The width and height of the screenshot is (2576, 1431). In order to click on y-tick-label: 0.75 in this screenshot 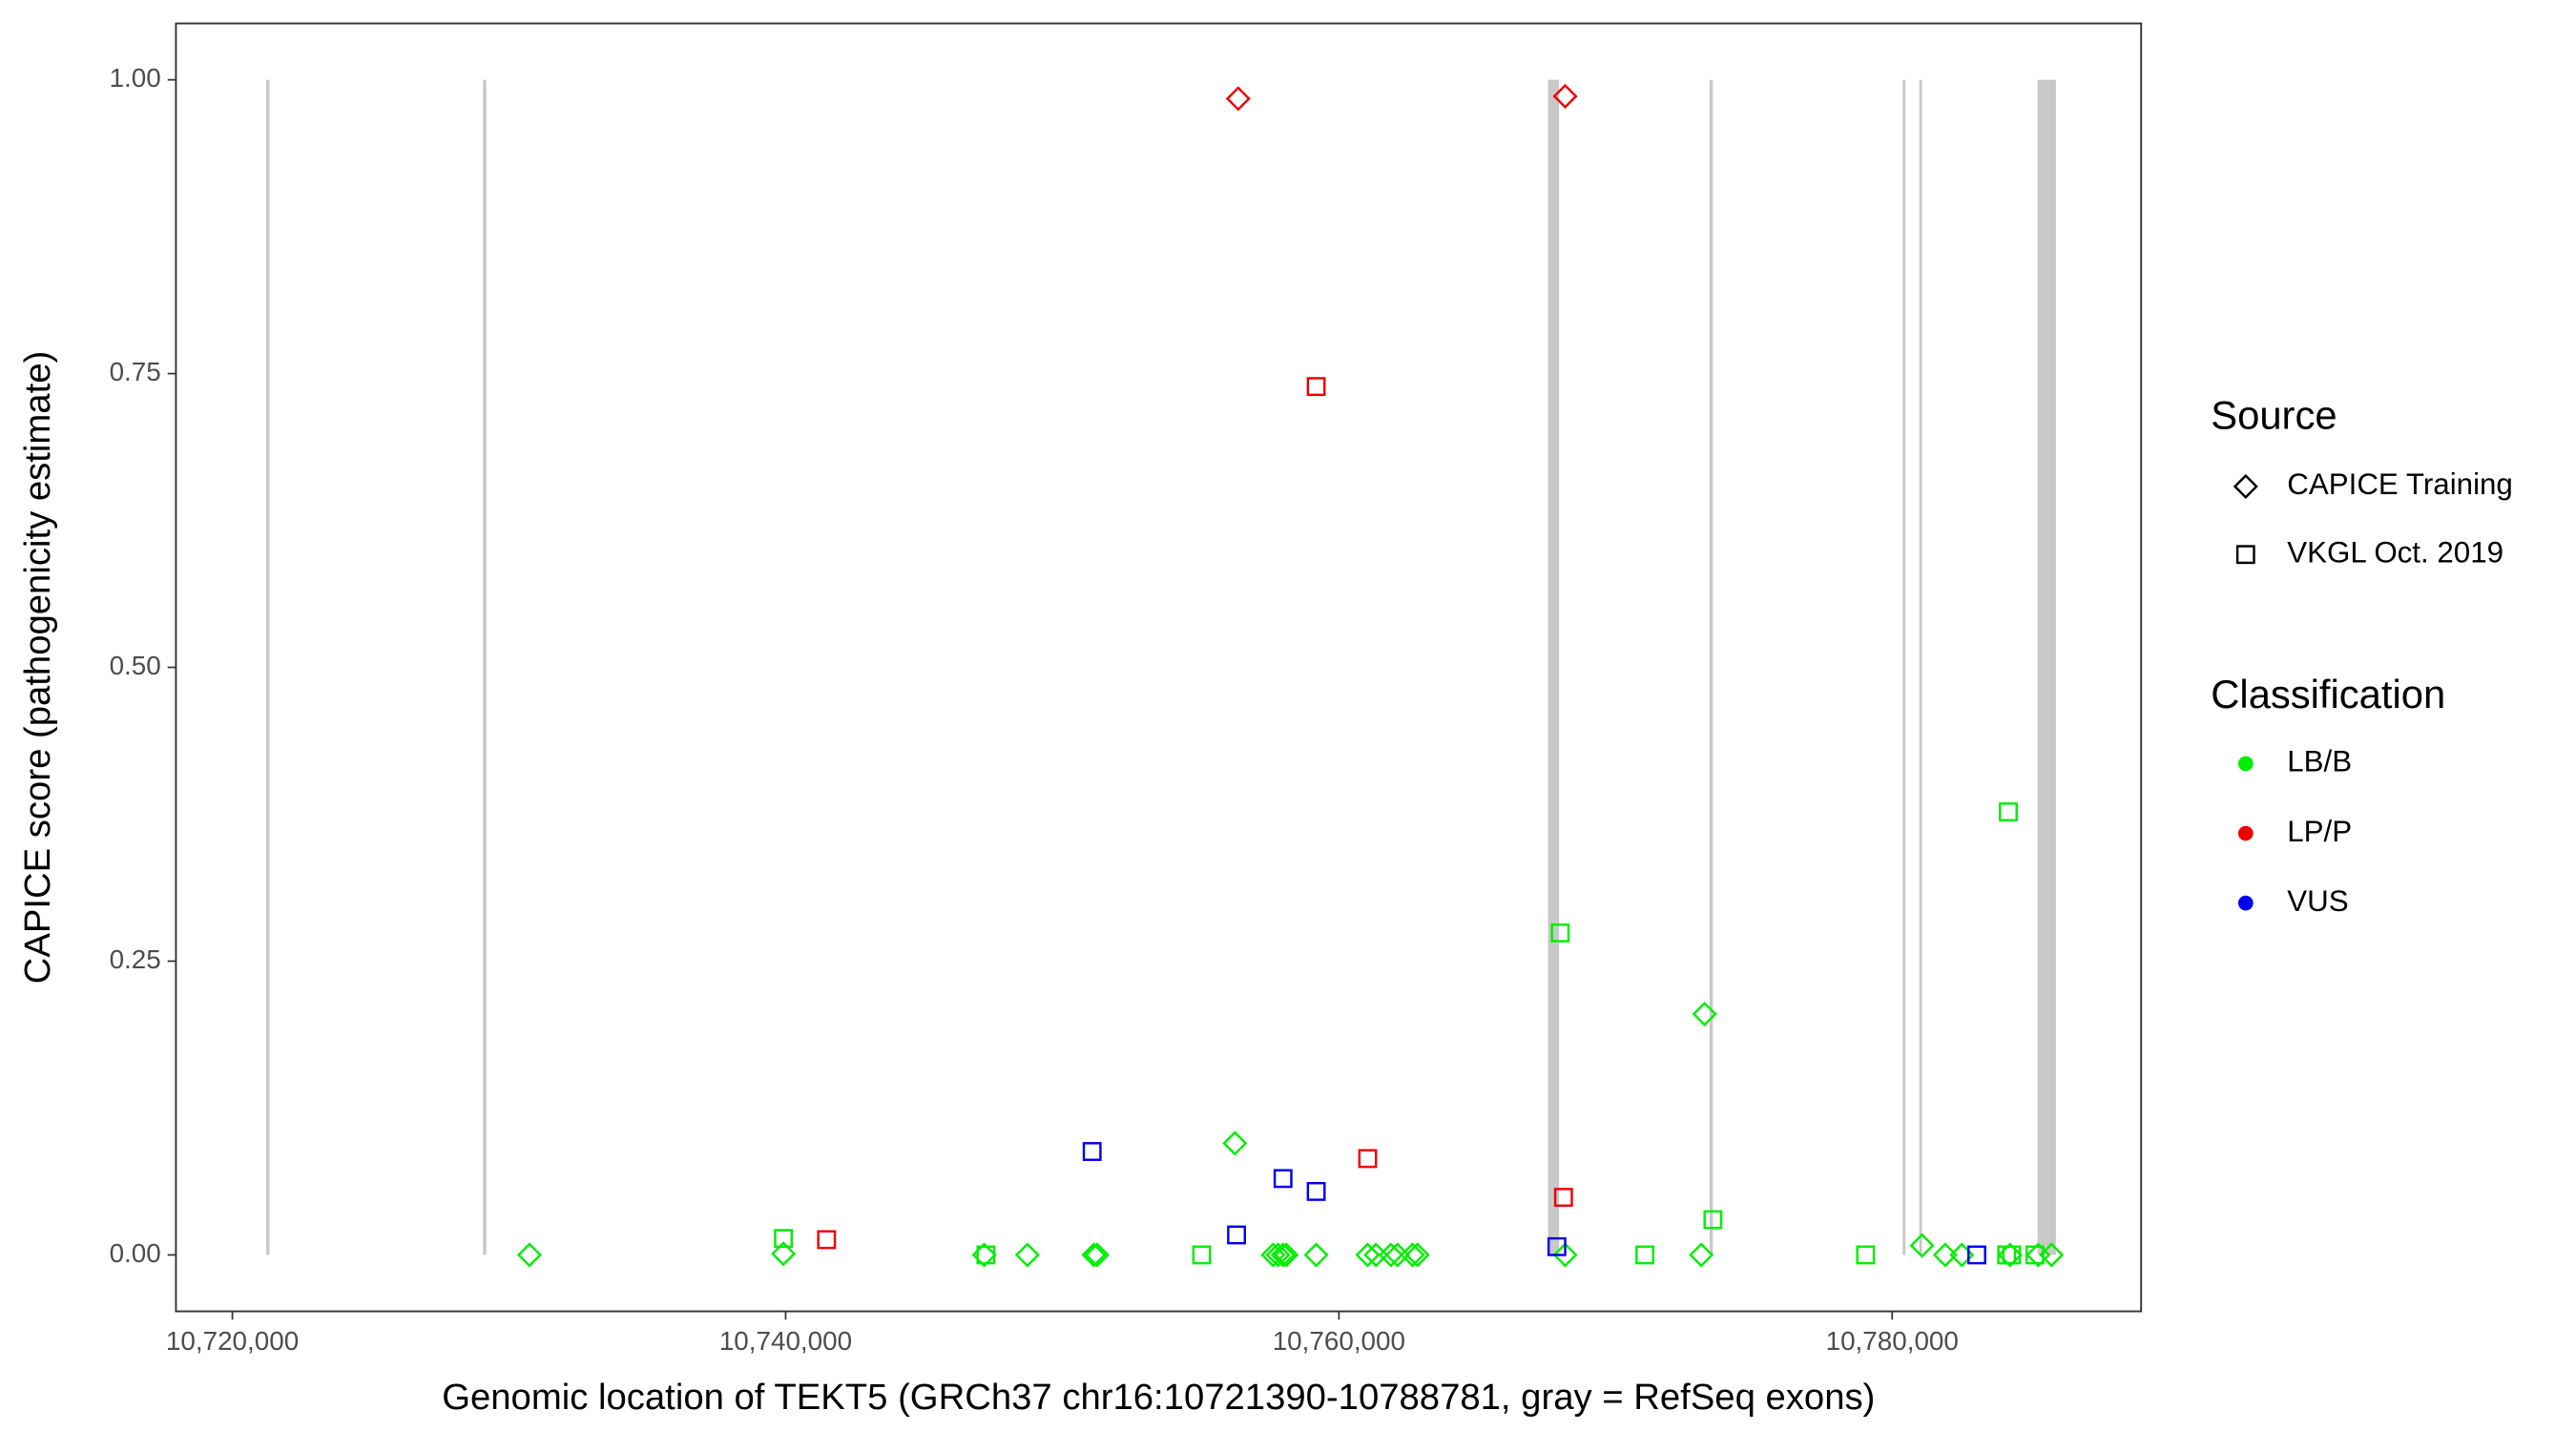, I will do `click(135, 371)`.